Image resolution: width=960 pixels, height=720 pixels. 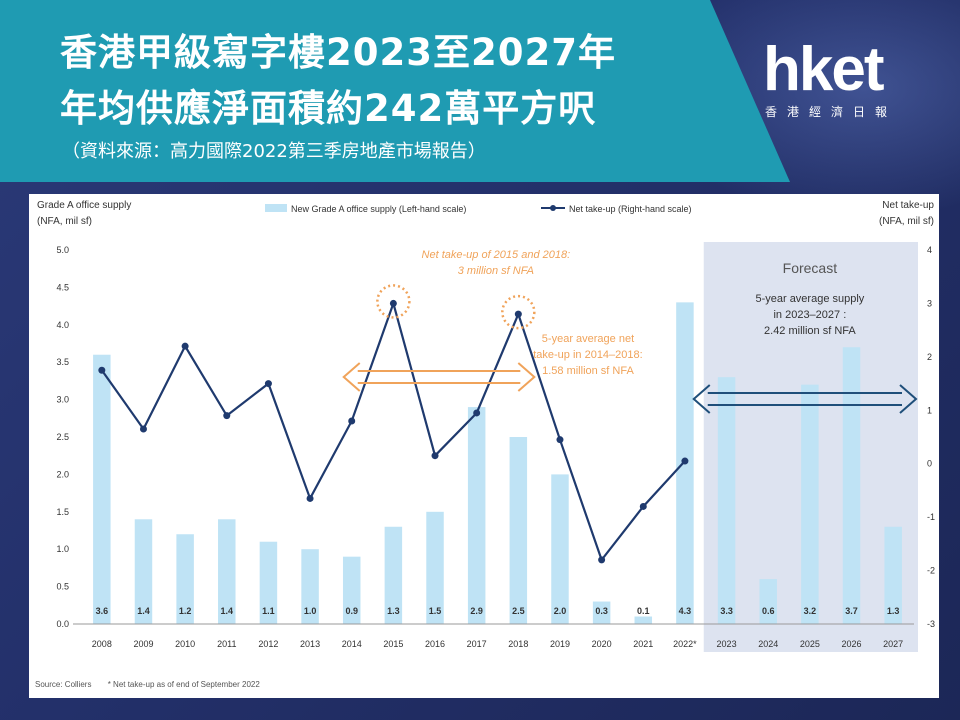 I want to click on legend-line-marker, so click(x=553, y=208).